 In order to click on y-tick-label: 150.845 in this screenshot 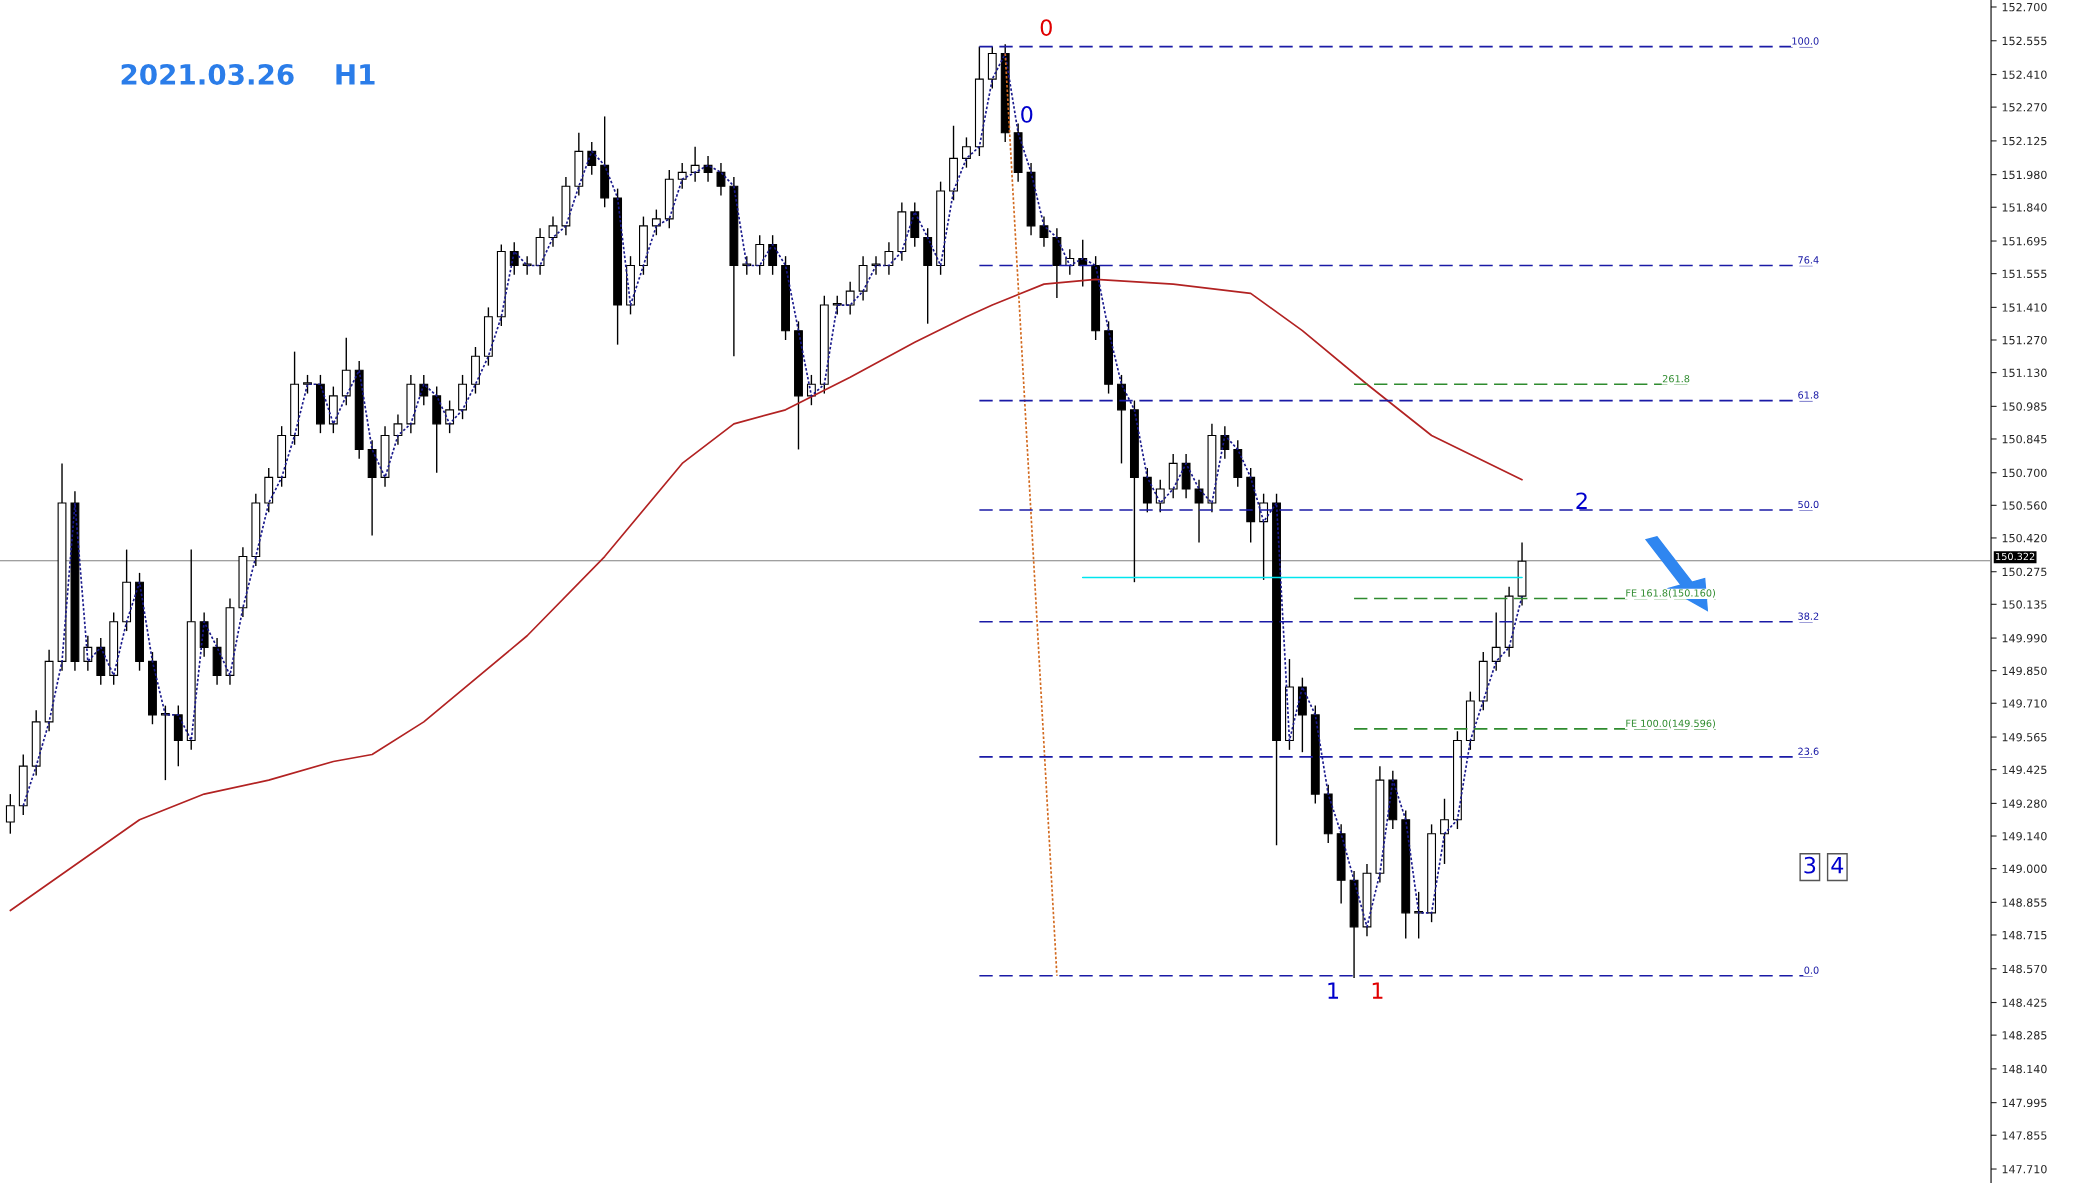, I will do `click(2024, 439)`.